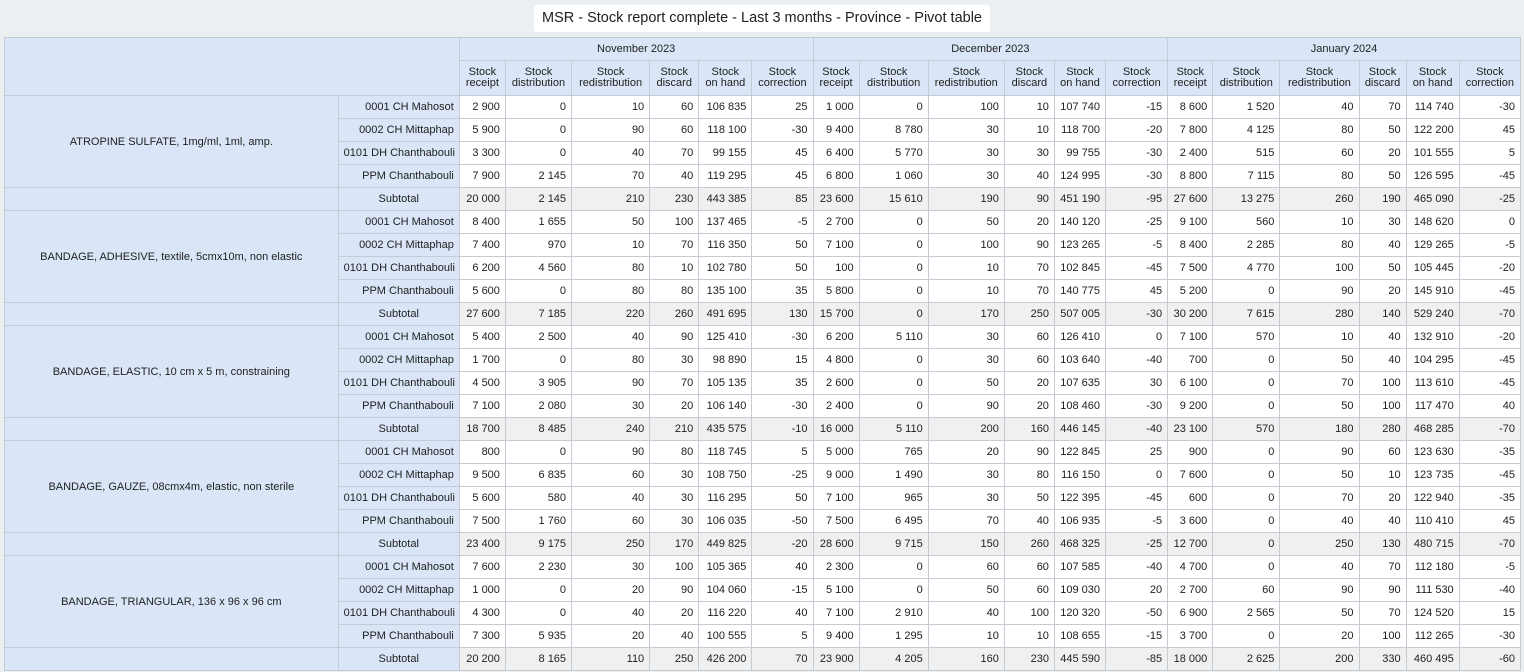 This screenshot has width=1524, height=672. I want to click on value-cell: 107 740, so click(1080, 107).